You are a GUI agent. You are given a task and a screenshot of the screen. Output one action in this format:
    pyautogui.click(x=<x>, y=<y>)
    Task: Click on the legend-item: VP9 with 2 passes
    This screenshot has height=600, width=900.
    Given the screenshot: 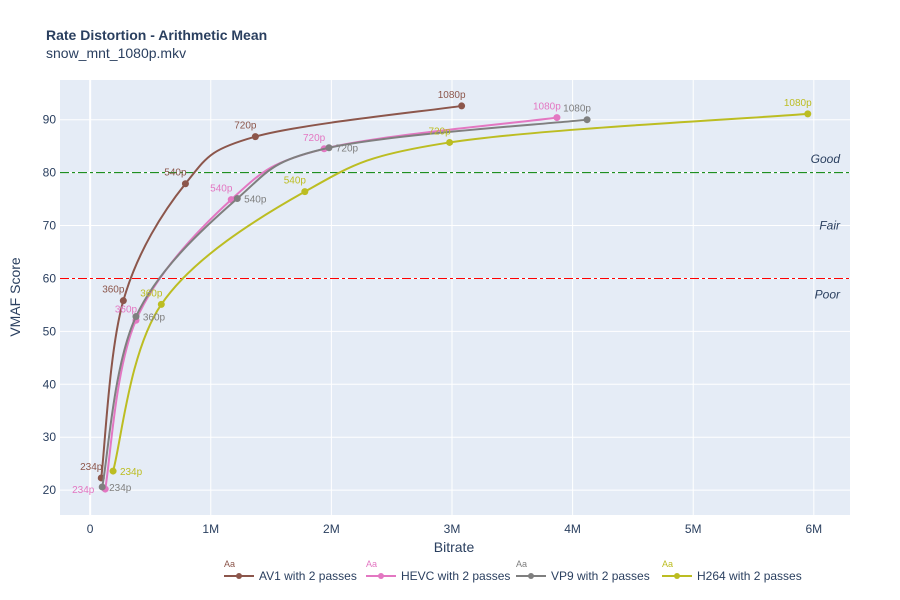 What is the action you would take?
    pyautogui.click(x=600, y=576)
    